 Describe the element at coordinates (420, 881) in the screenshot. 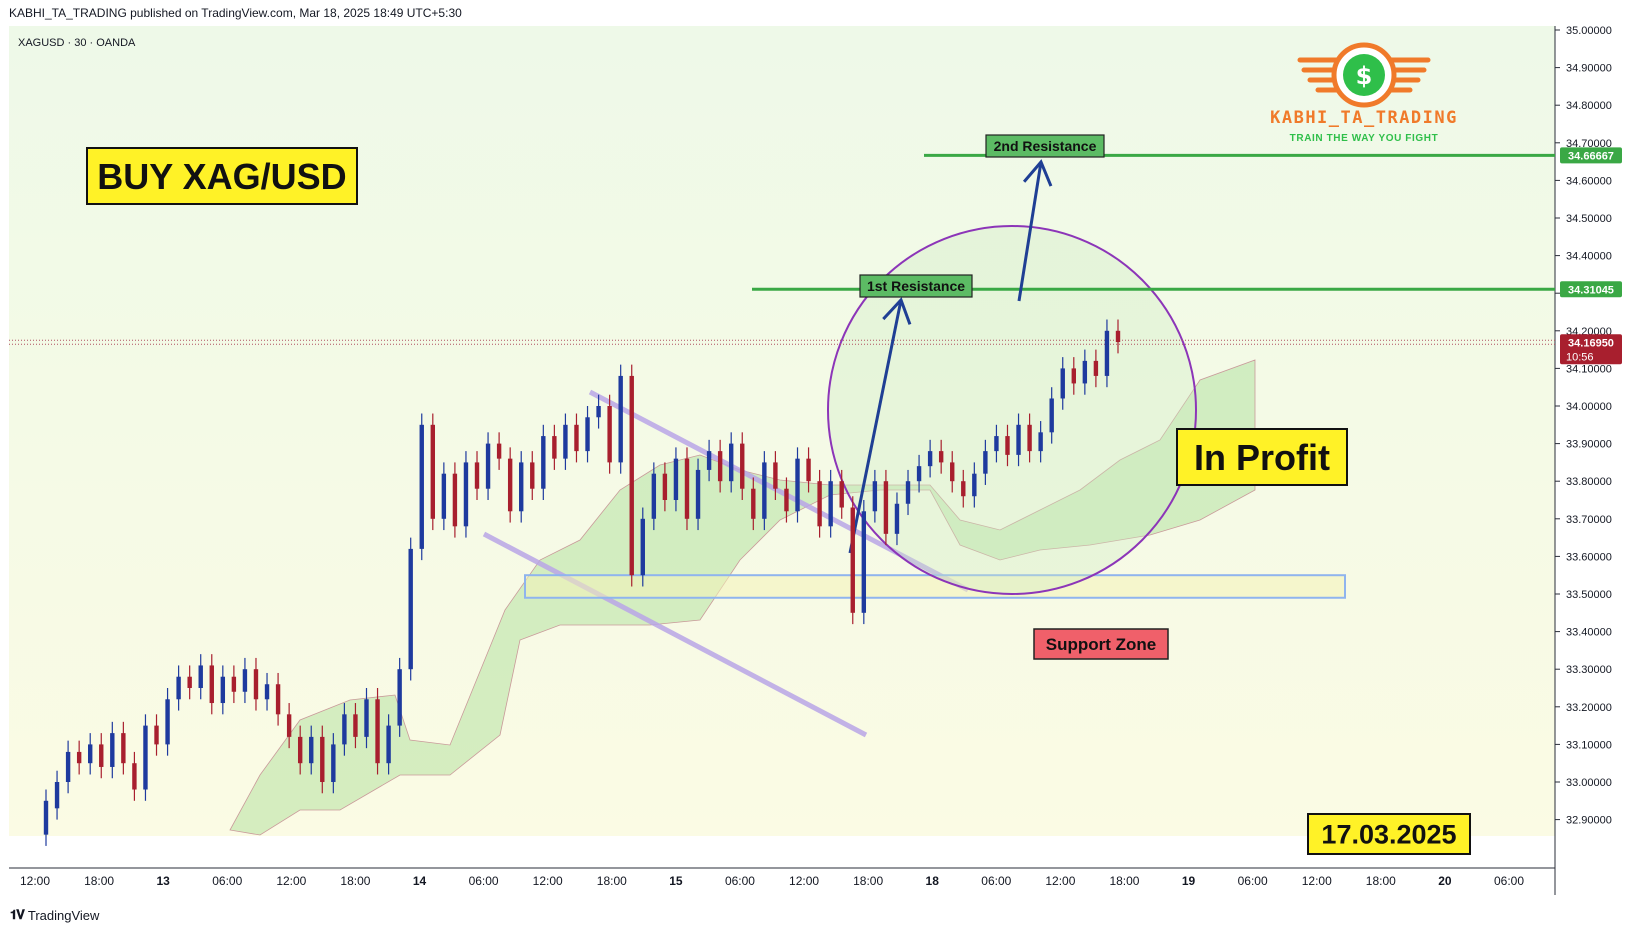

I see `time-tick-label: 14` at that location.